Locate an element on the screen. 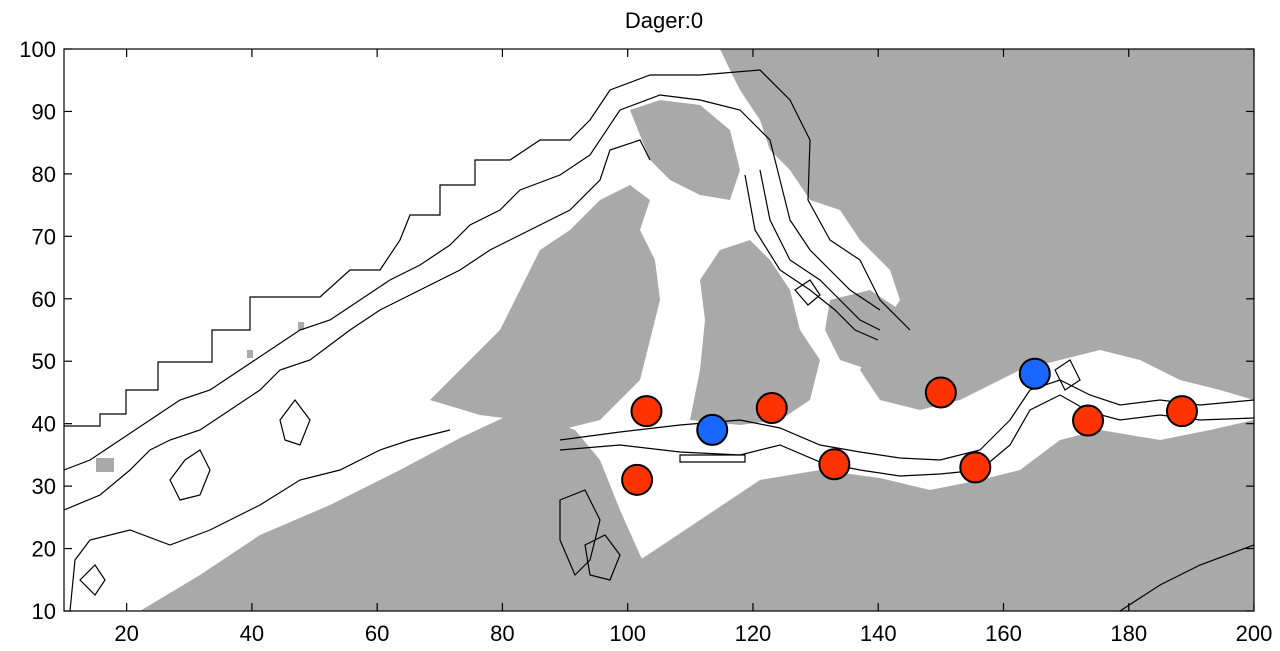 This screenshot has height=651, width=1280. y-tick-label: 40 is located at coordinates (44, 424).